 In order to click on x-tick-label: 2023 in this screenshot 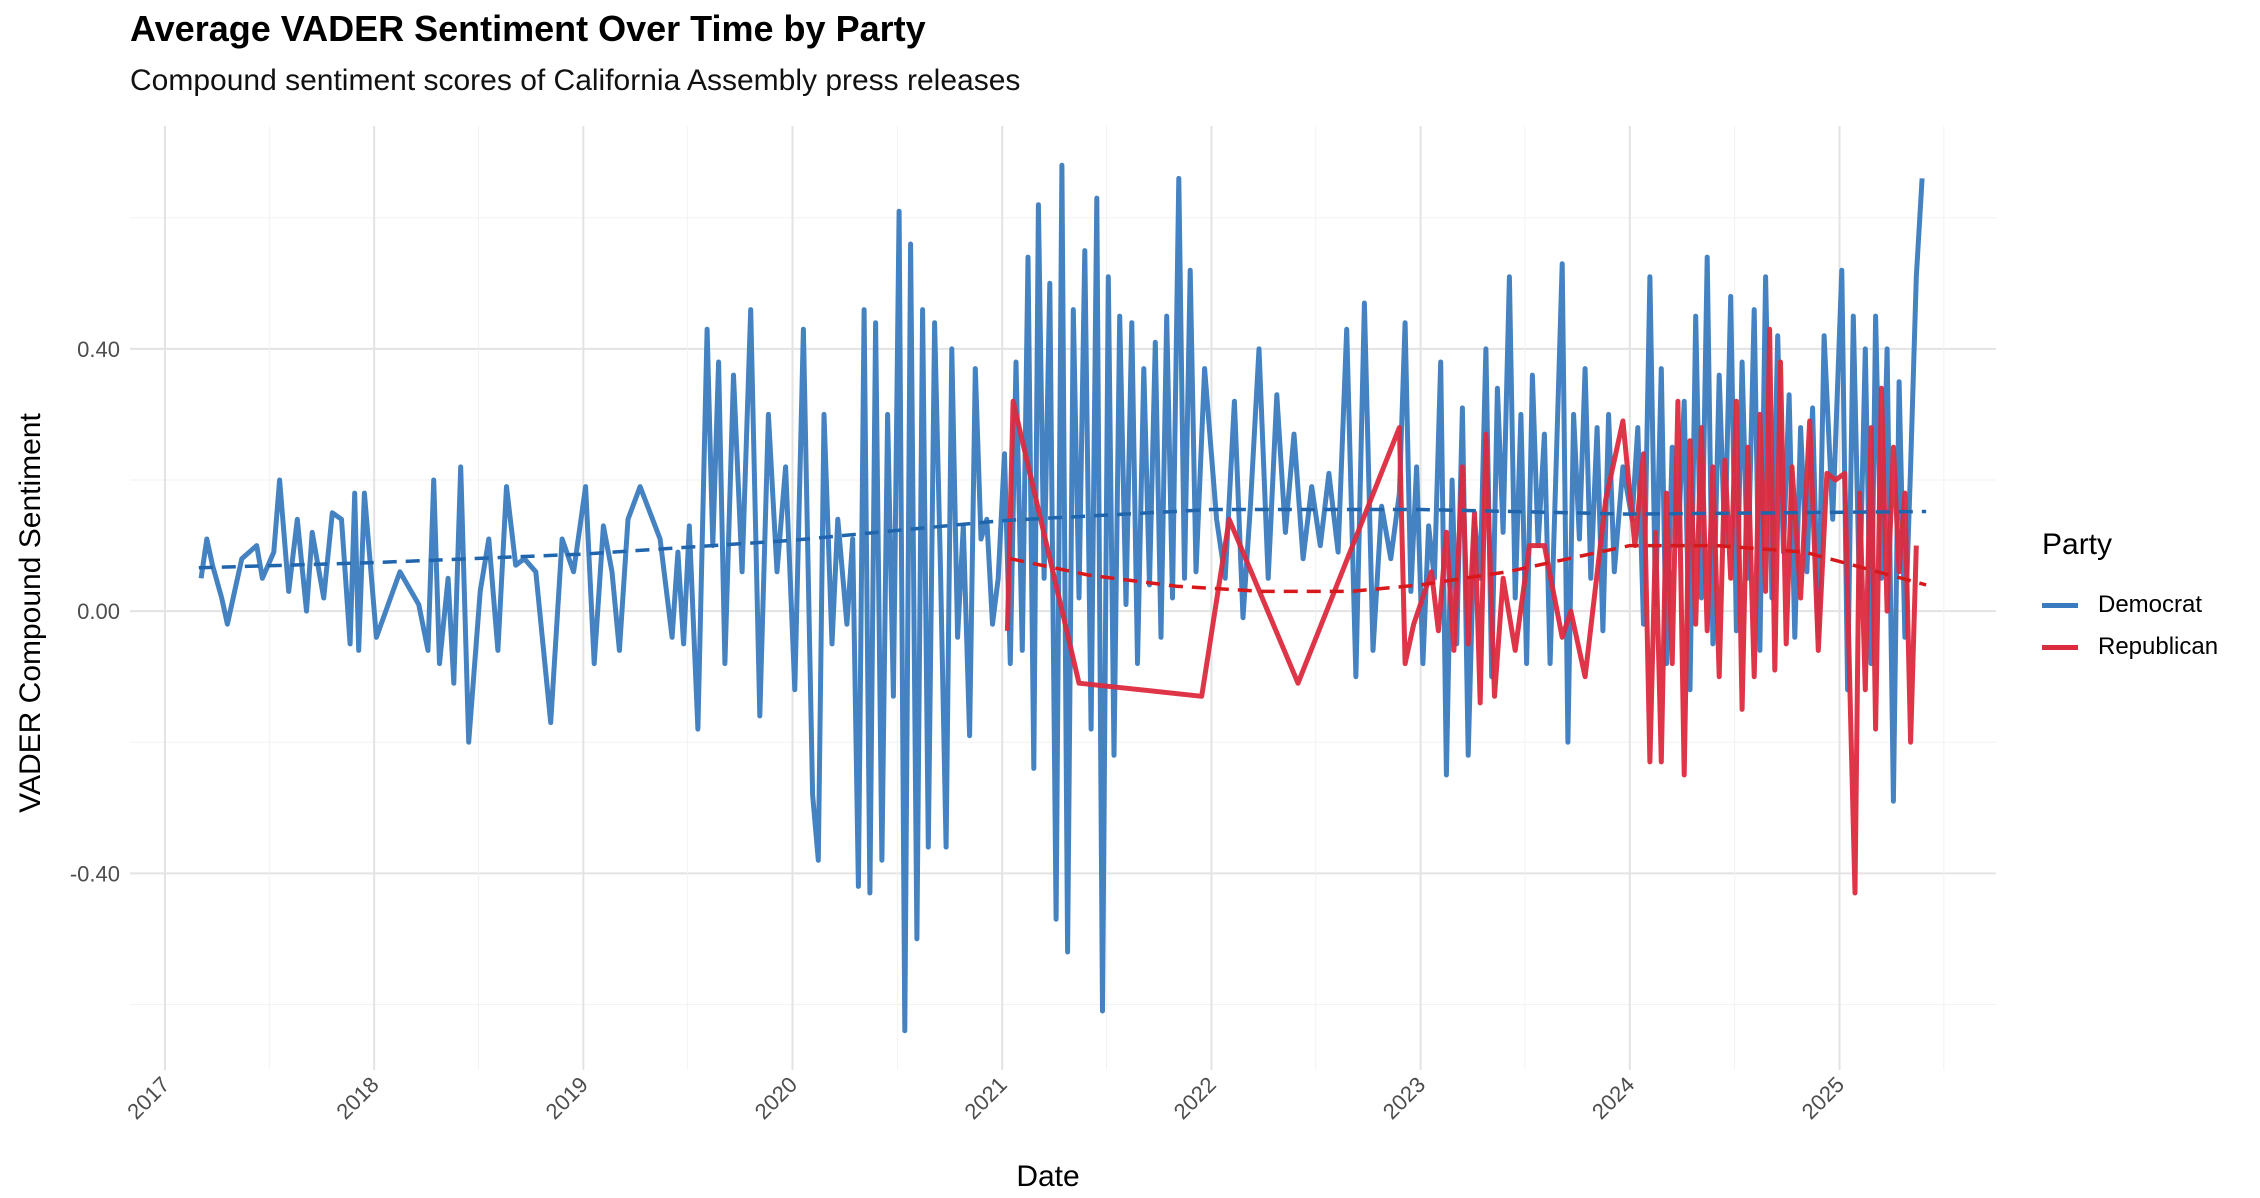, I will do `click(1404, 1098)`.